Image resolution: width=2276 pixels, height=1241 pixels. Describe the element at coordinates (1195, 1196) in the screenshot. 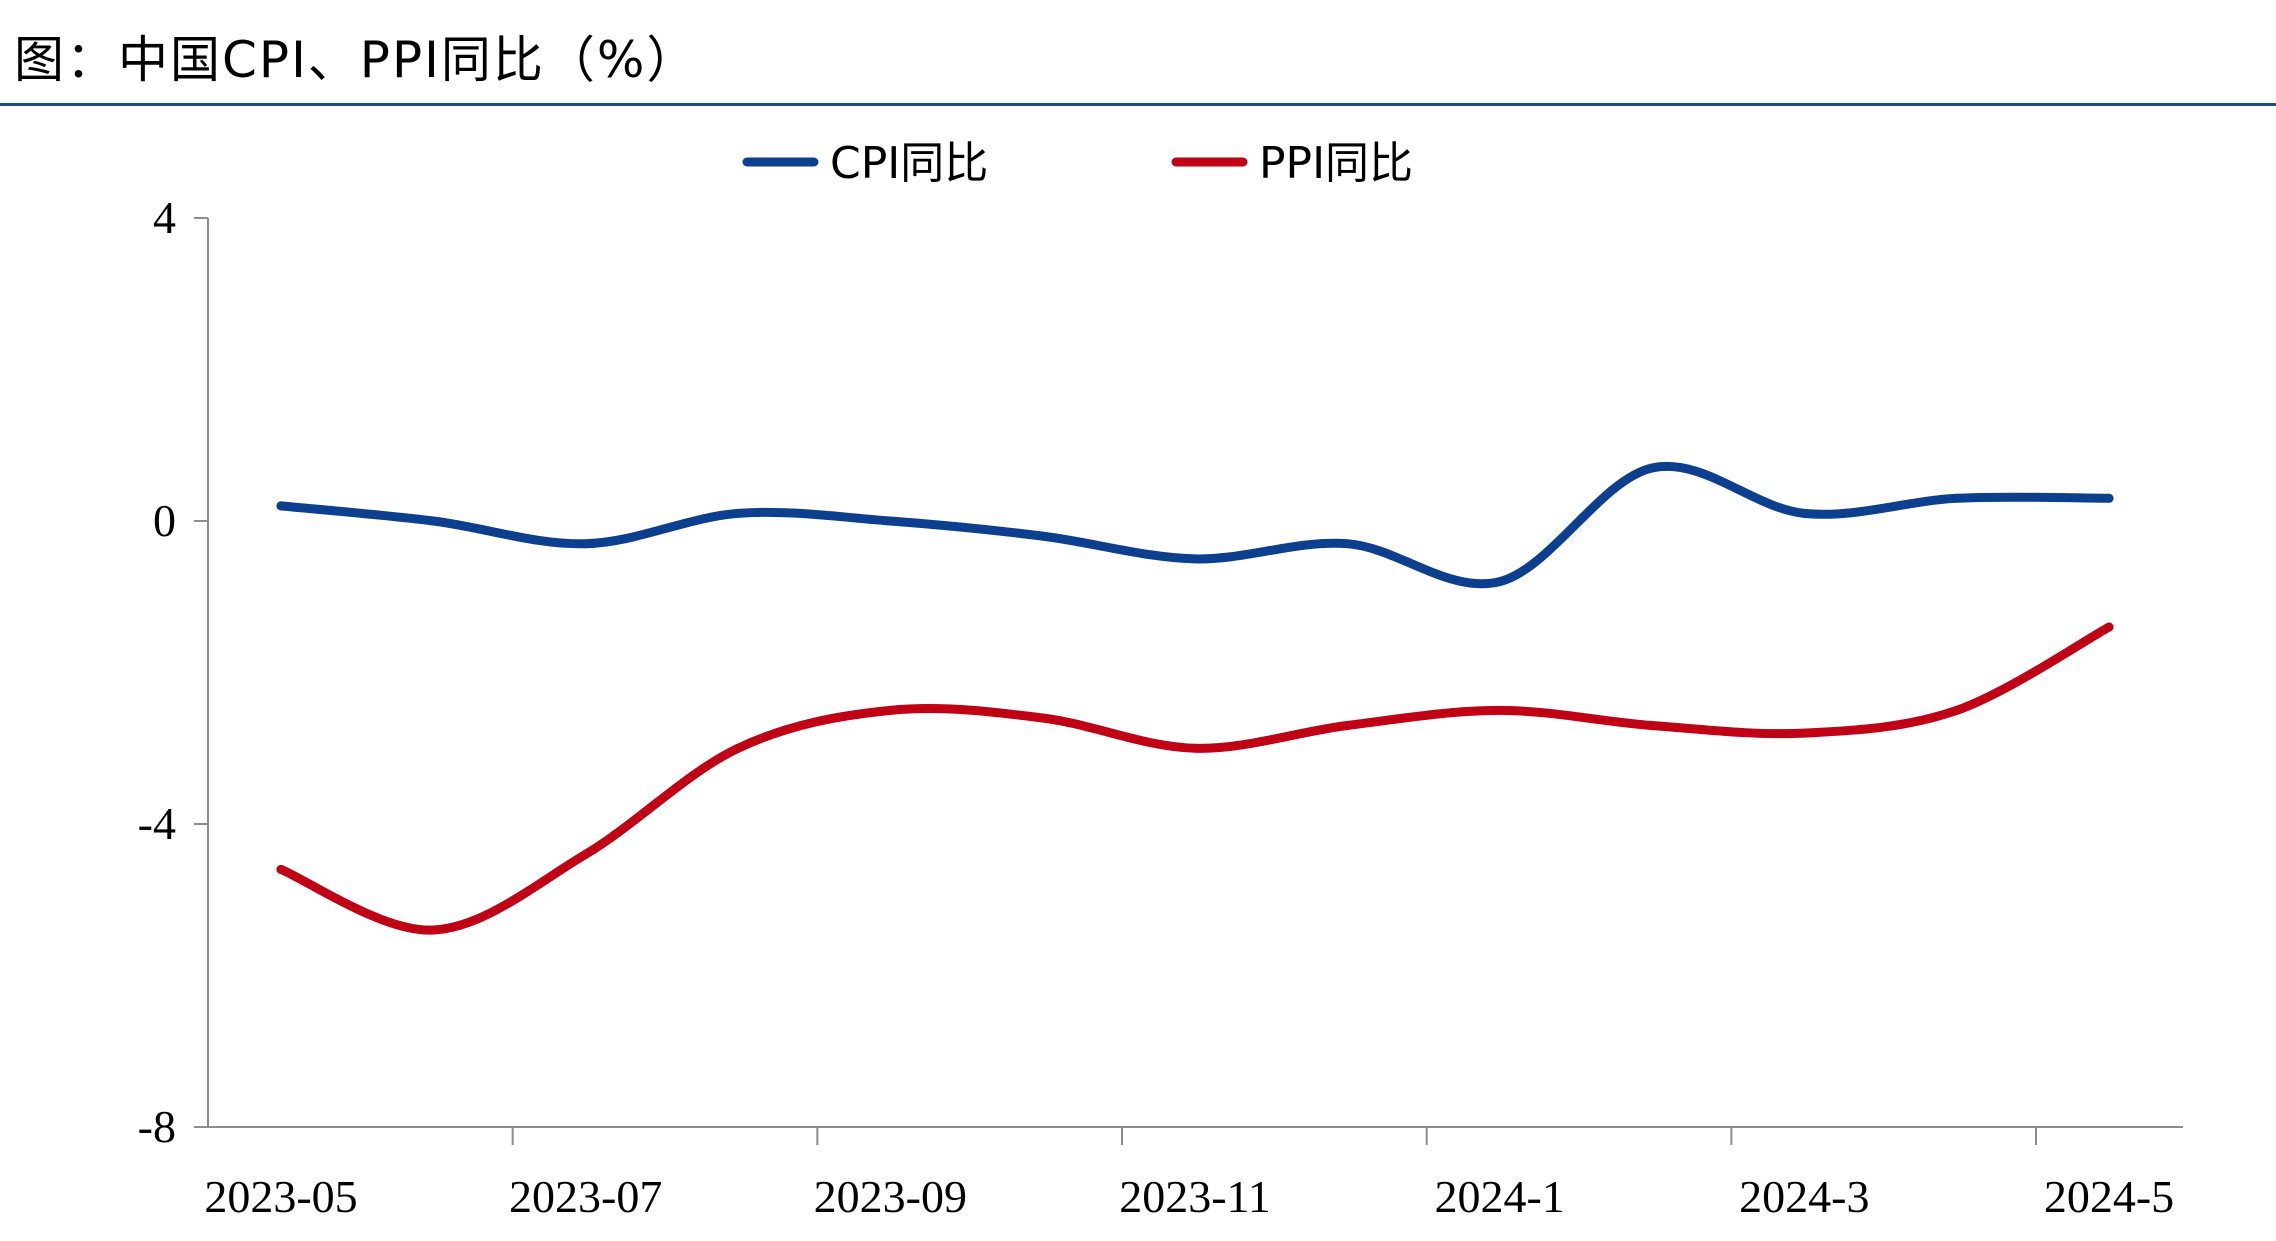

I see `x-tick-label: 2023-11` at that location.